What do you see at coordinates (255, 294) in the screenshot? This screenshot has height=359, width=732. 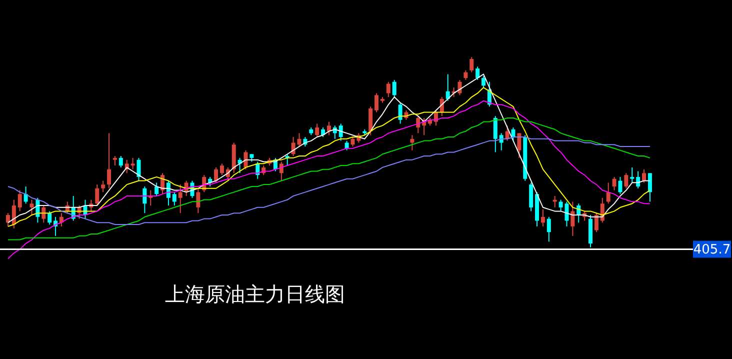 I see `text: 上海原油主力日线图` at bounding box center [255, 294].